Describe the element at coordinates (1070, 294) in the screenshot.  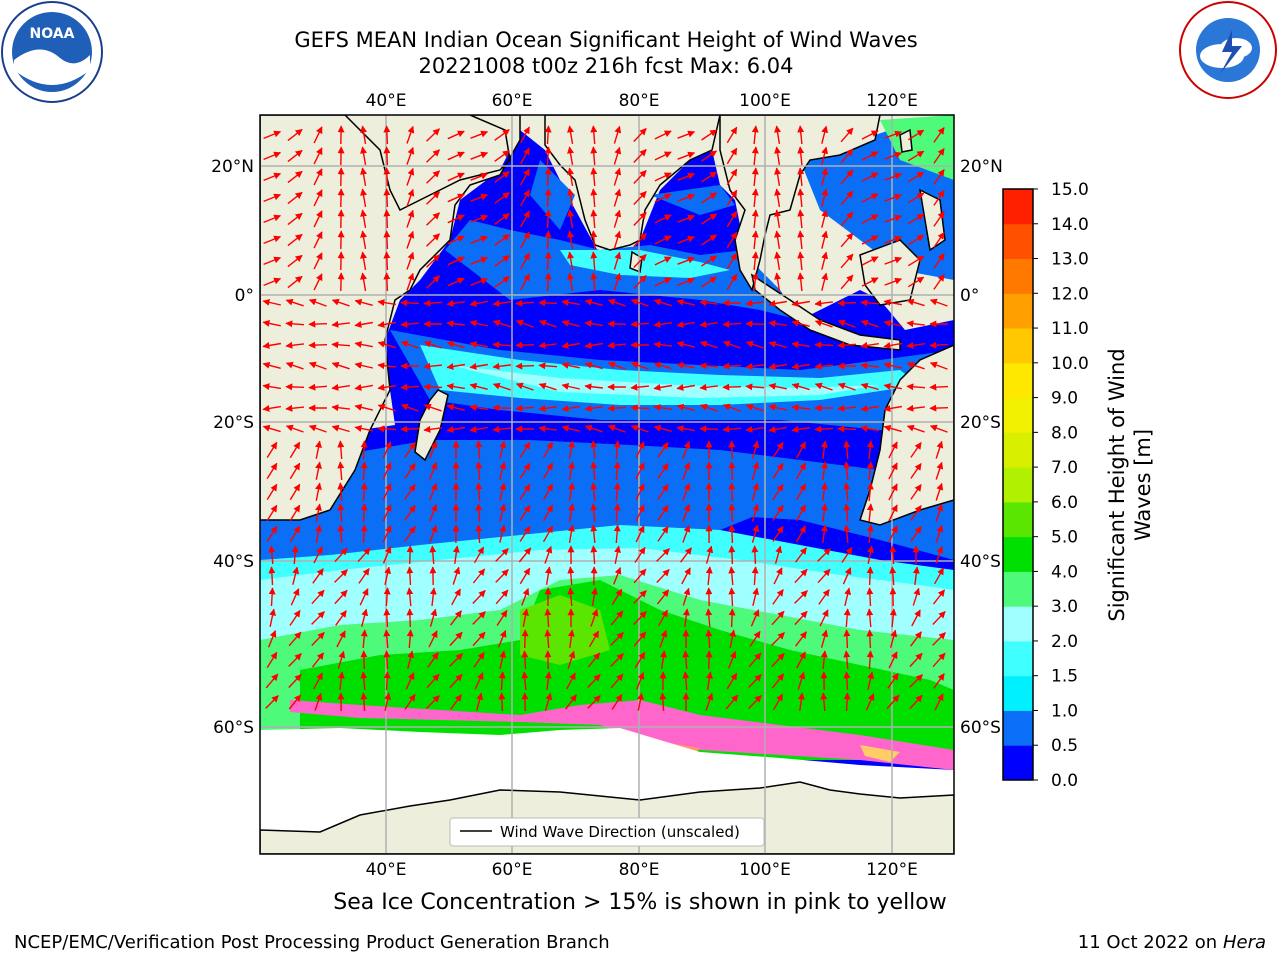
I see `colorbar-tick-label: 12.0` at that location.